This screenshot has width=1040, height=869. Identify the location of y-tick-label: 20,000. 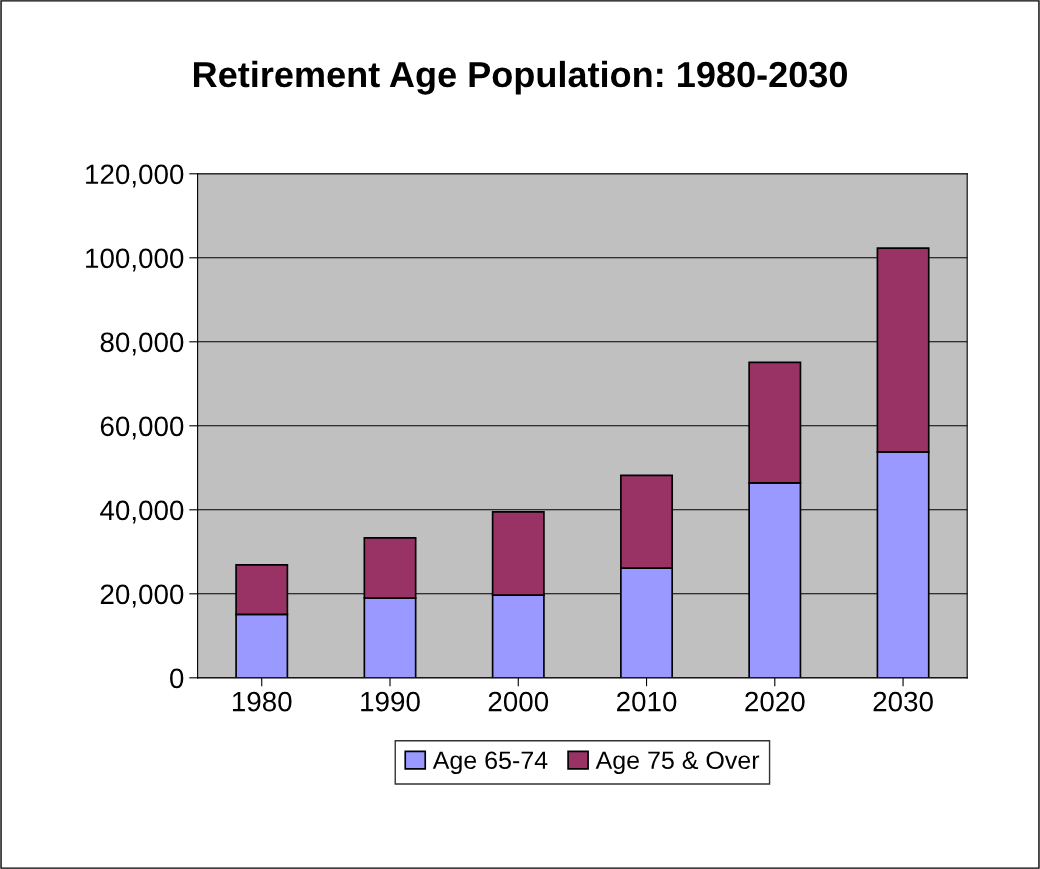
(142, 596).